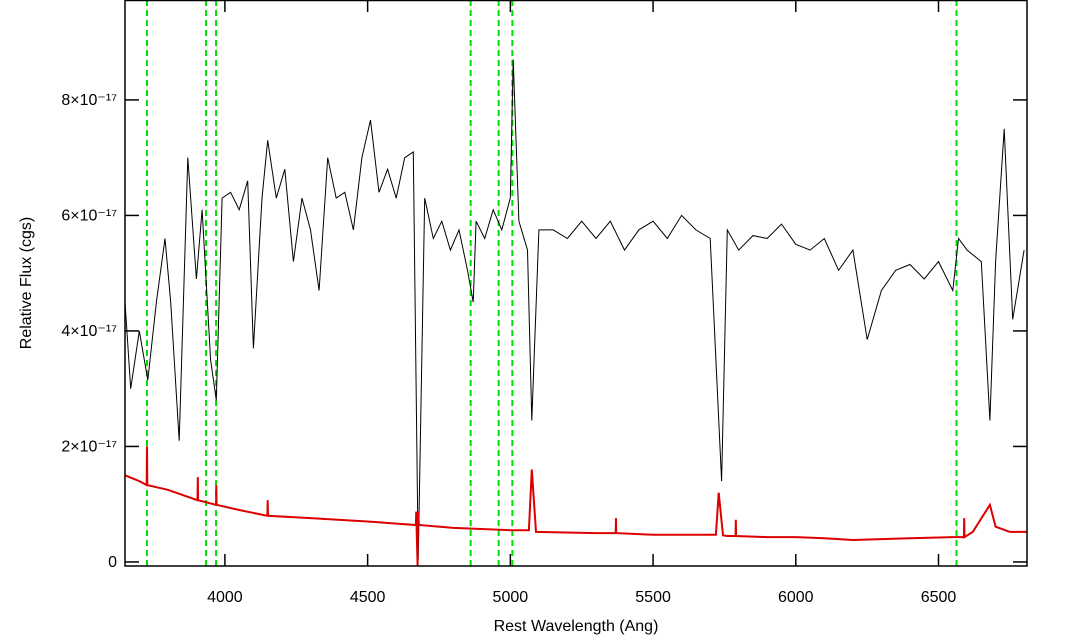  I want to click on x-tick-label: 5000, so click(511, 597).